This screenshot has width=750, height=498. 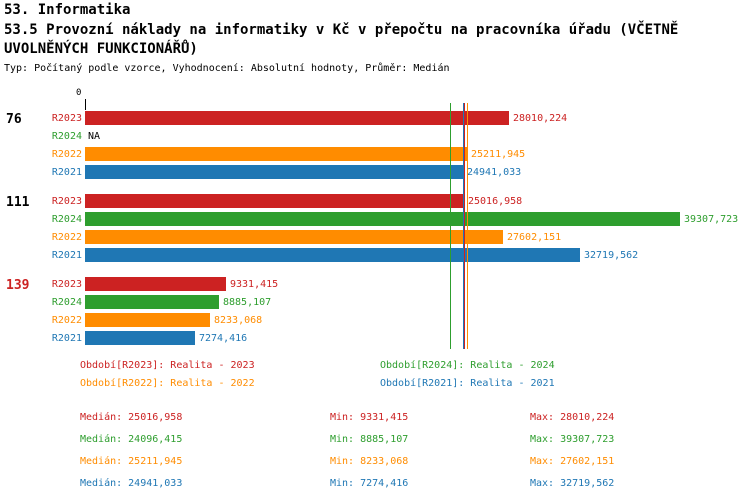 I want to click on stat-median-r2021: Medián: 24941,033, so click(x=131, y=483).